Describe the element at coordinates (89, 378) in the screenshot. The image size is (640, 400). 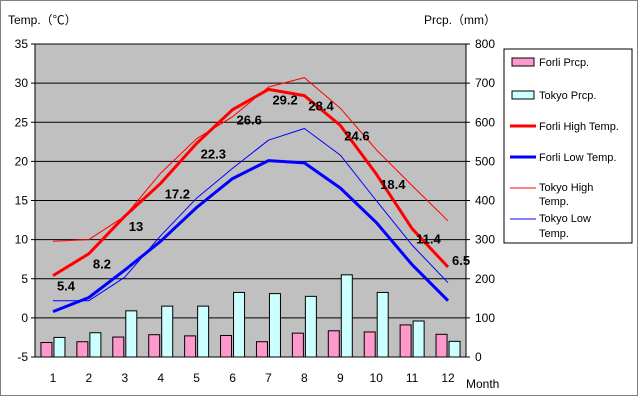
I see `x-tick-label: 2` at that location.